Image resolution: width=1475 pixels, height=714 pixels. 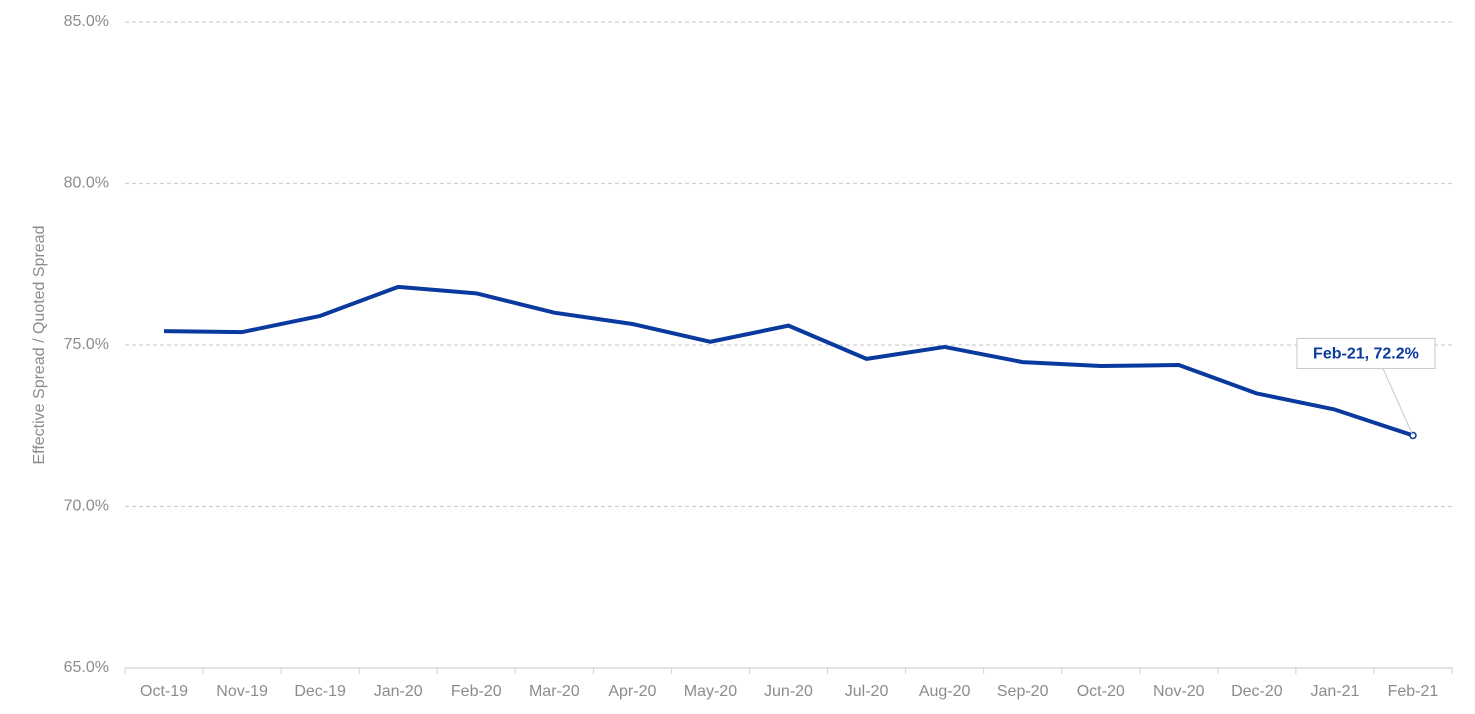 What do you see at coordinates (1101, 691) in the screenshot?
I see `x-tick-label: Oct-20` at bounding box center [1101, 691].